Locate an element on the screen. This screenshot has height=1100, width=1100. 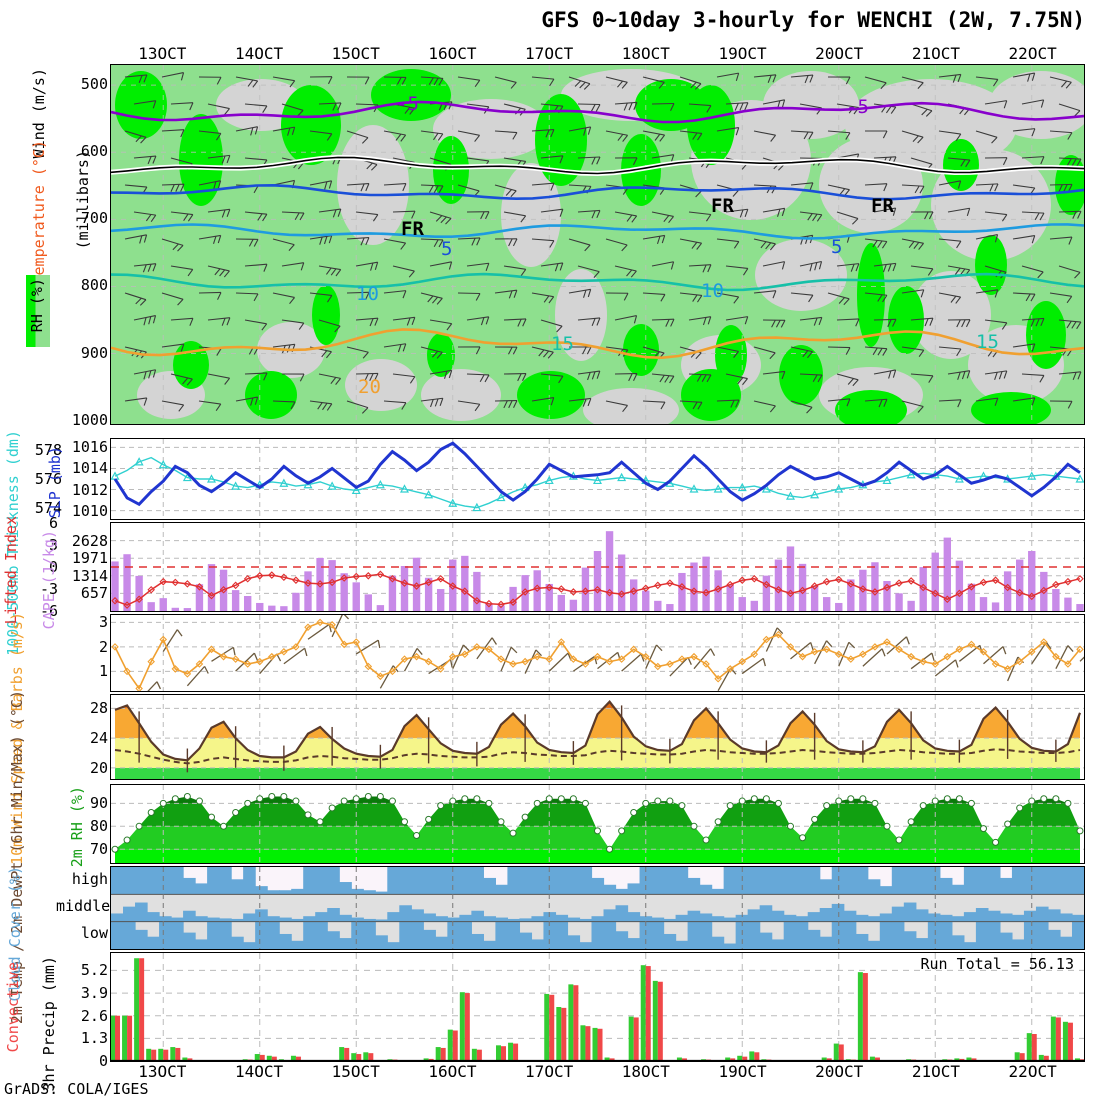
slp-thickness-panel is located at coordinates (597, 479).